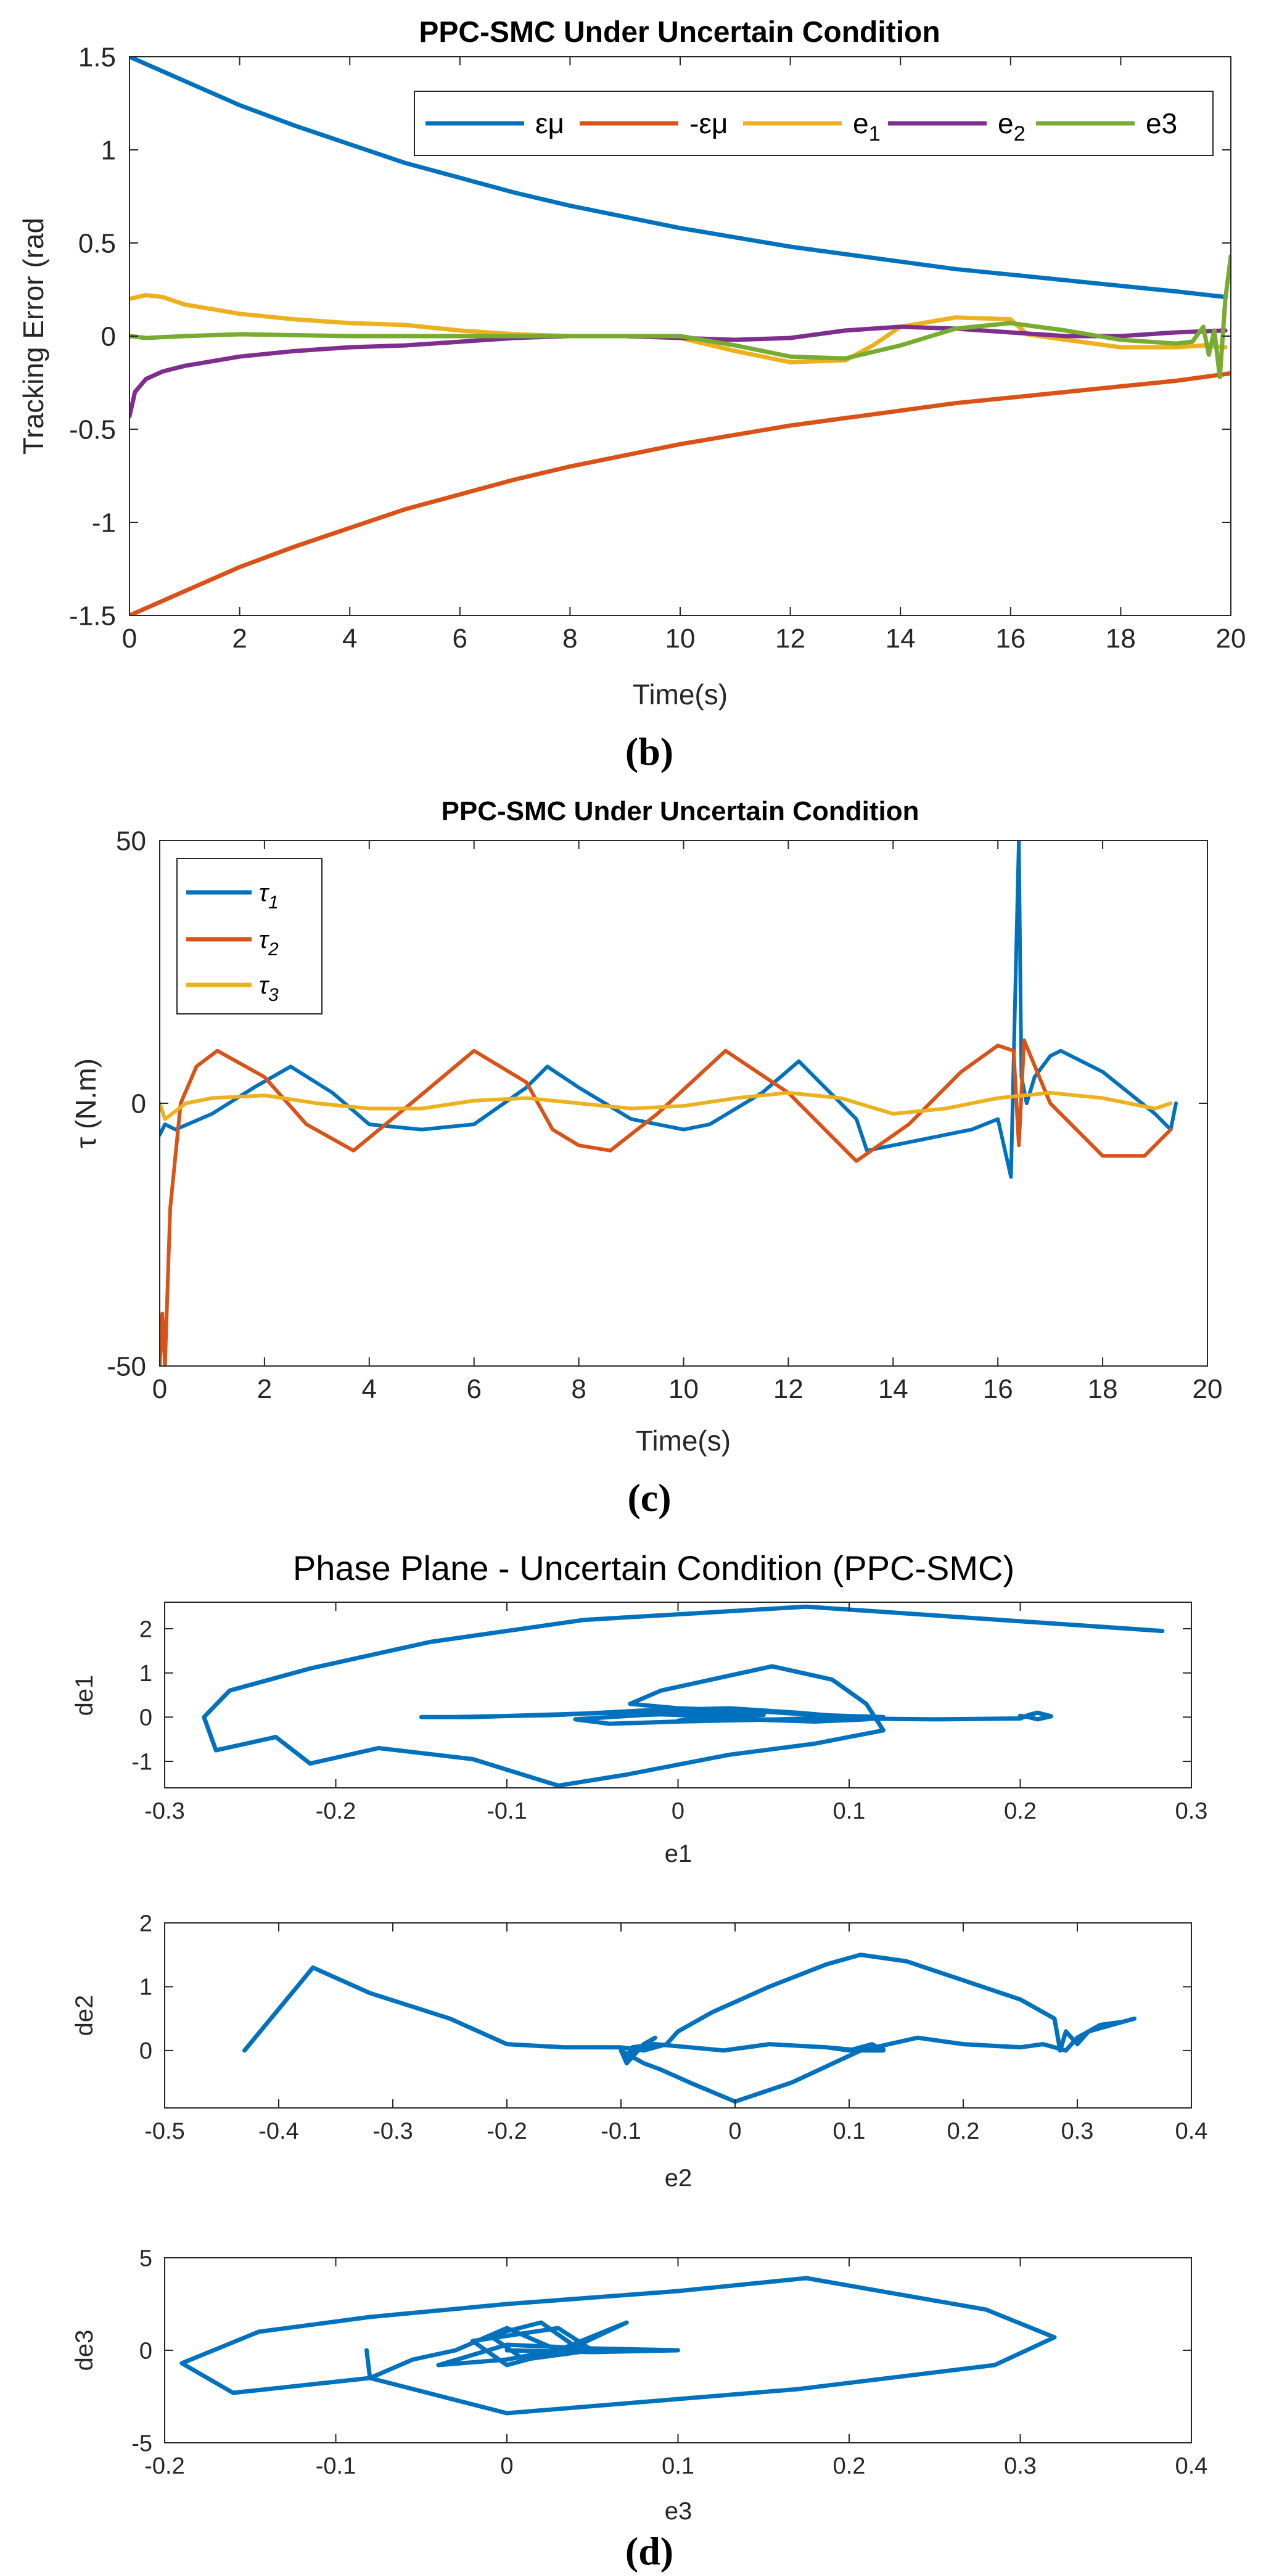  I want to click on plot-area, so click(678, 2015).